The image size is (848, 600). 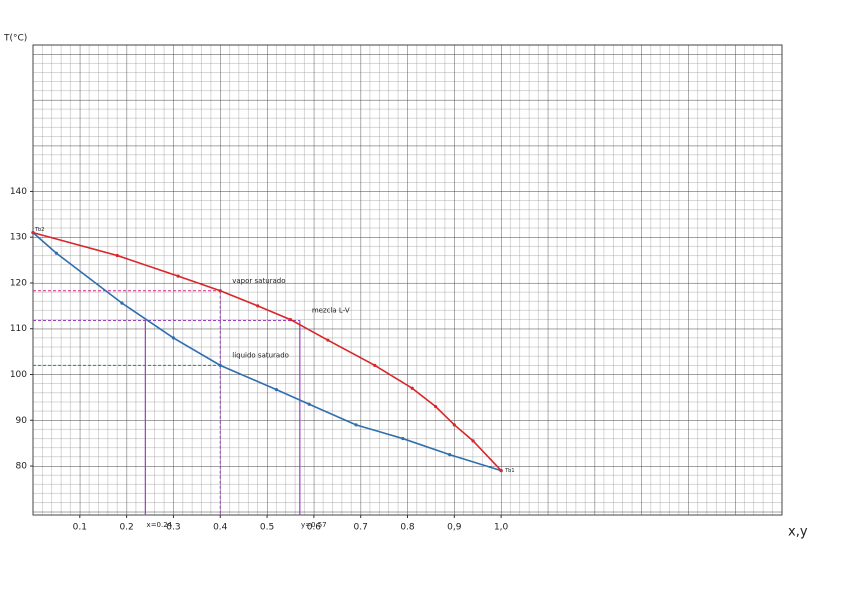 What do you see at coordinates (260, 355) in the screenshot?
I see `guide-label: líquido saturado` at bounding box center [260, 355].